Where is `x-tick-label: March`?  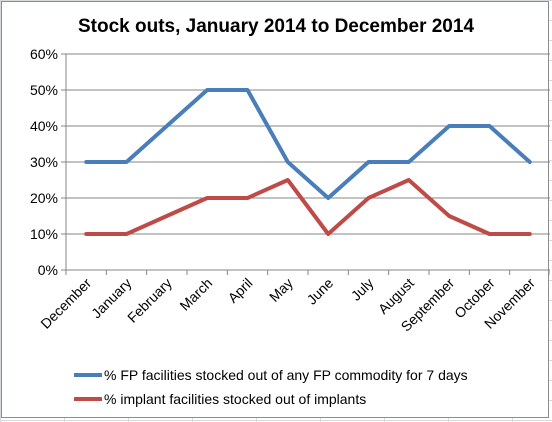
x-tick-label: March is located at coordinates (195, 294).